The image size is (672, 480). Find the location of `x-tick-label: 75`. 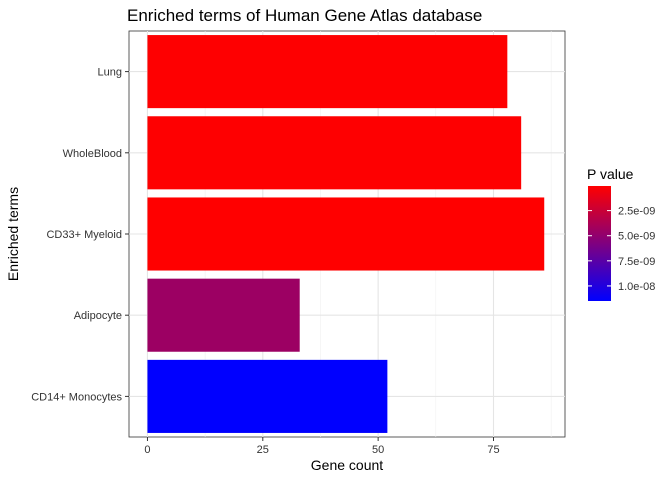

x-tick-label: 75 is located at coordinates (493, 450).